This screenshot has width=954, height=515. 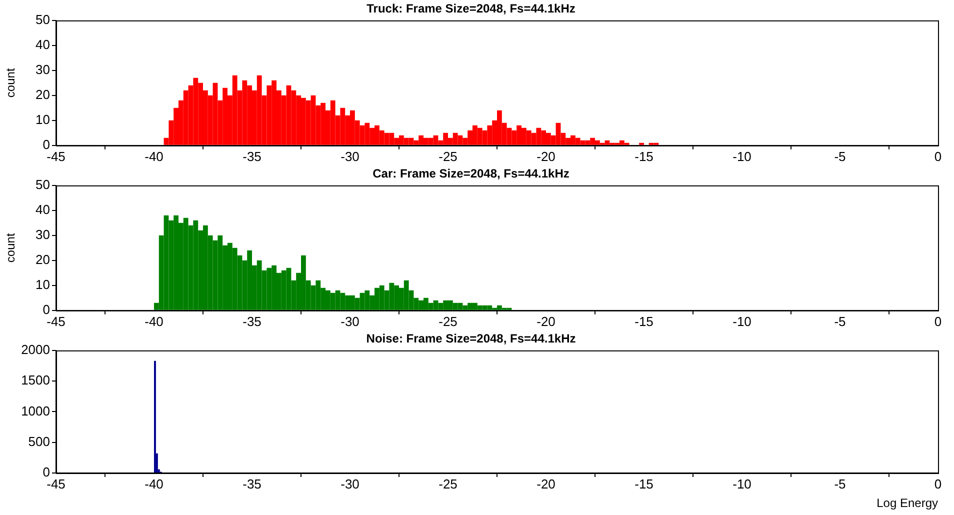 What do you see at coordinates (471, 9) in the screenshot?
I see `chart-title: Truck: Frame Size=2048, Fs=44.1kHz` at bounding box center [471, 9].